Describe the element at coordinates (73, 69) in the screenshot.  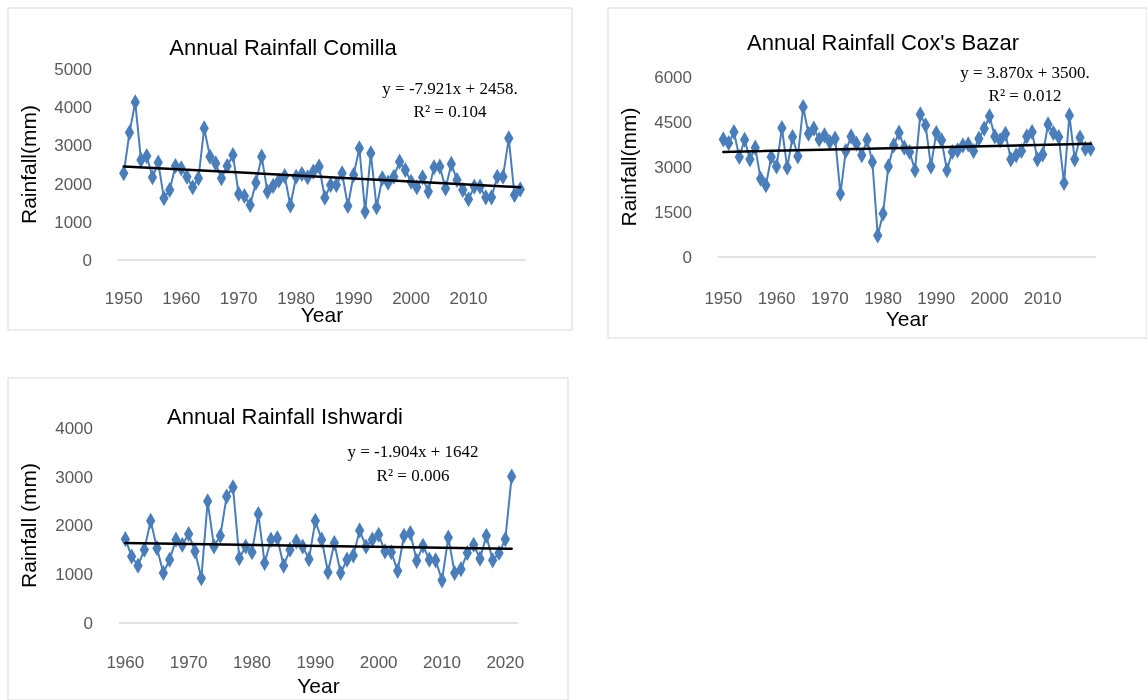
I see `y-tick-label: 5000` at that location.